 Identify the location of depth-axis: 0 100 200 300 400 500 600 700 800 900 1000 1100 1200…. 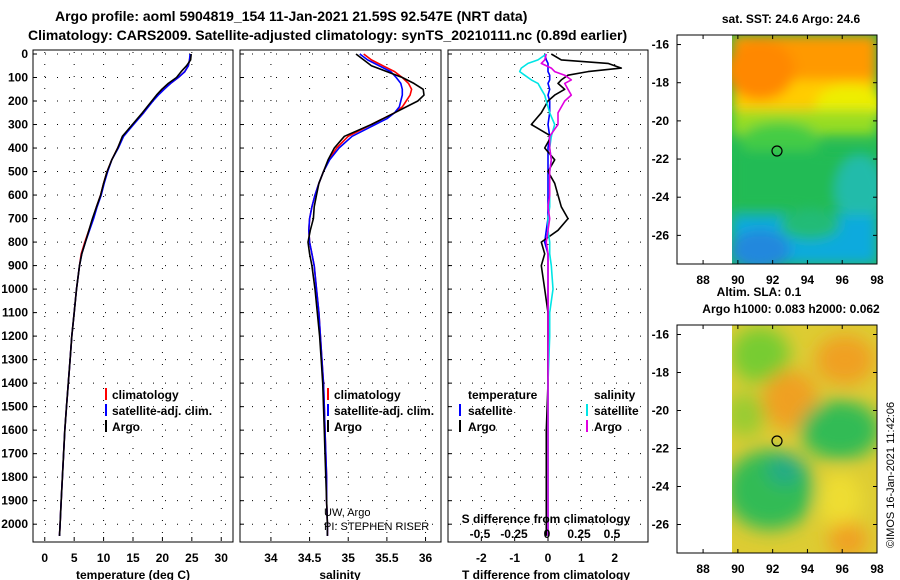
(14, 289).